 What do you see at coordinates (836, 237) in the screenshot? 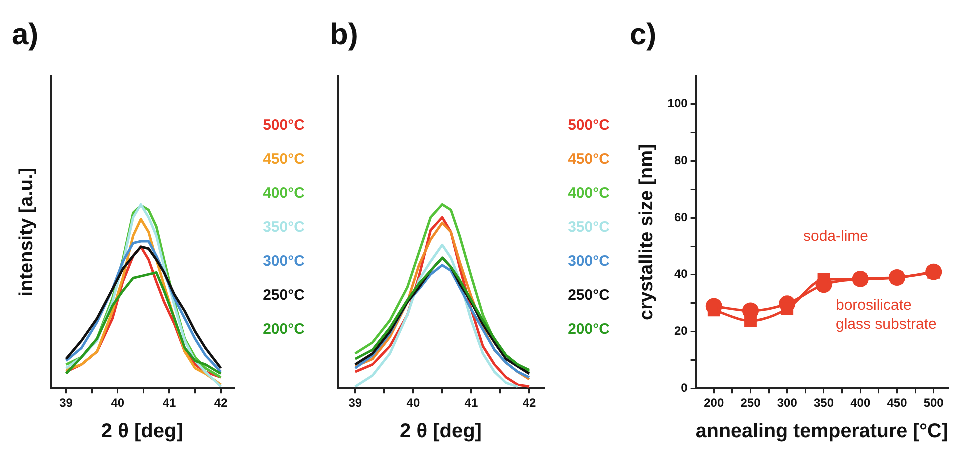
I see `series-label: soda-lime` at bounding box center [836, 237].